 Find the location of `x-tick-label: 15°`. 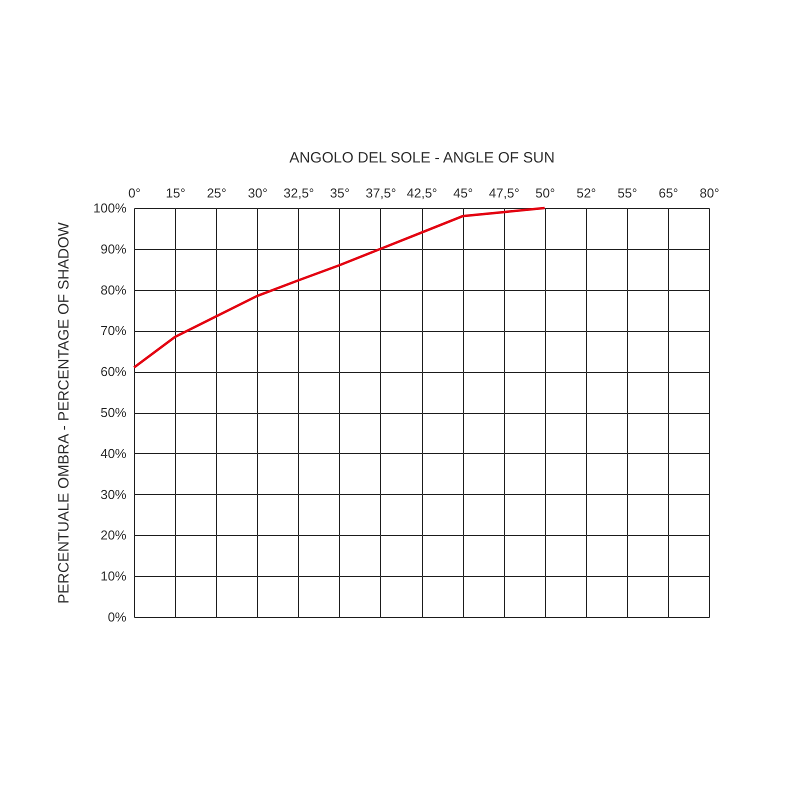

x-tick-label: 15° is located at coordinates (176, 193).